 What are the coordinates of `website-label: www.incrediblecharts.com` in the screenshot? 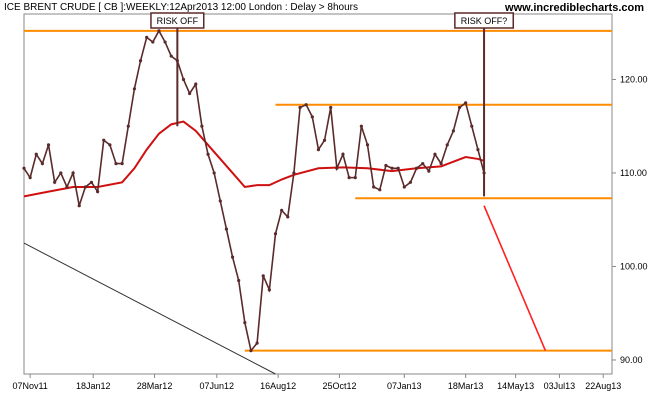 It's located at (574, 8).